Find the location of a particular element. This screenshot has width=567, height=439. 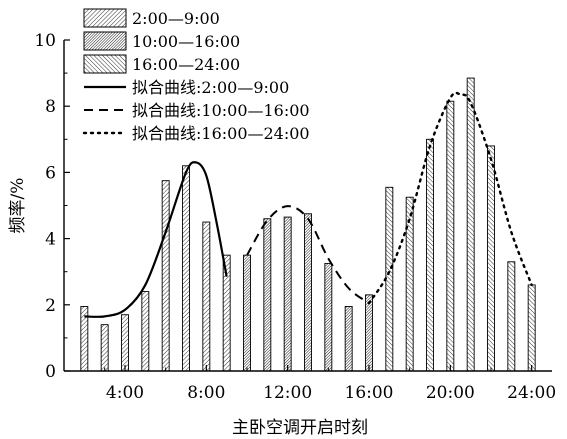

x-tick-label-1: 8:00 is located at coordinates (206, 393).